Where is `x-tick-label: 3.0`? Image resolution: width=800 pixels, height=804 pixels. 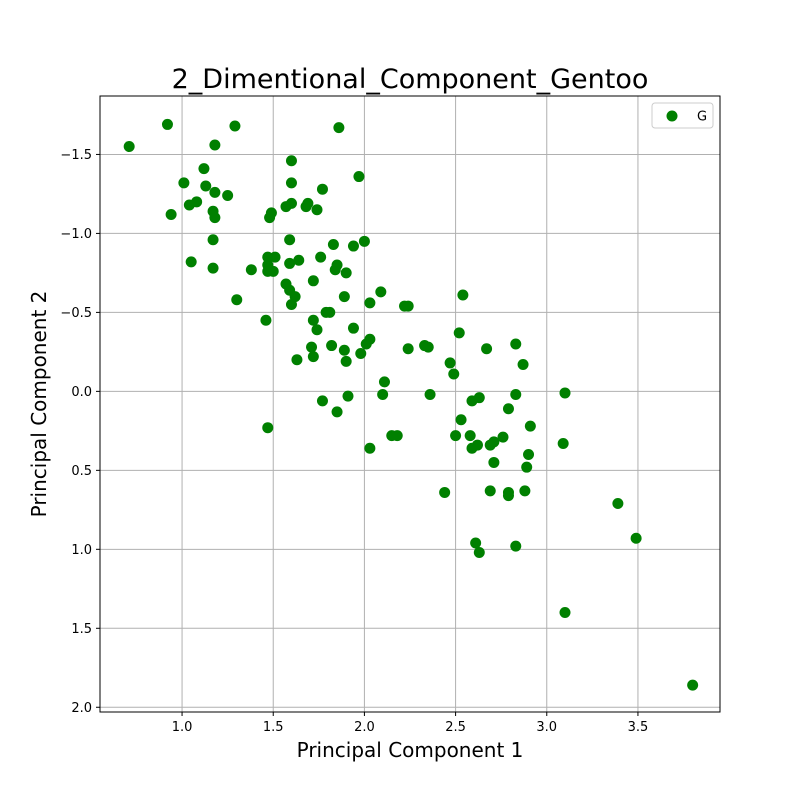
x-tick-label: 3.0 is located at coordinates (546, 727).